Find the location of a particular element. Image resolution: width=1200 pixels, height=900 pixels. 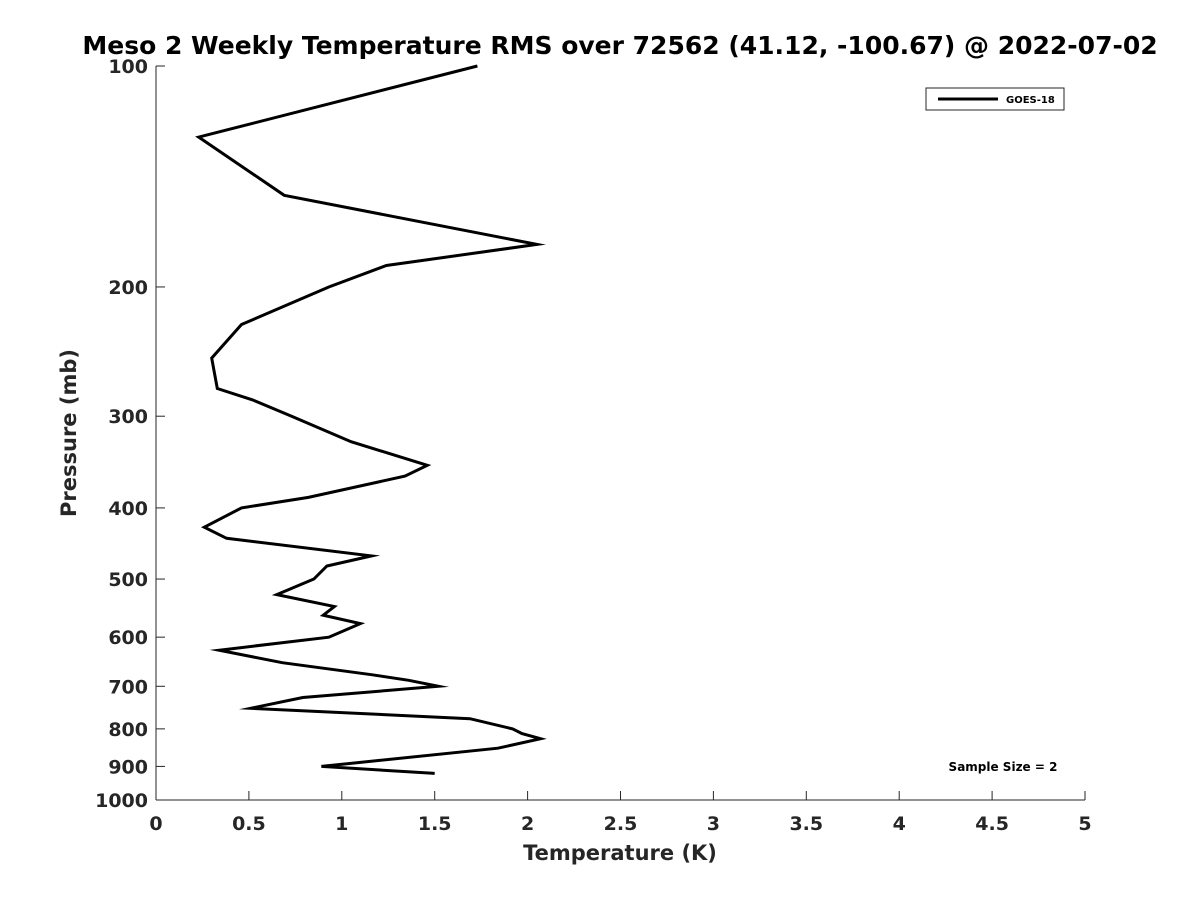

legend-label-goes-18: GOES-18 is located at coordinates (1030, 100).